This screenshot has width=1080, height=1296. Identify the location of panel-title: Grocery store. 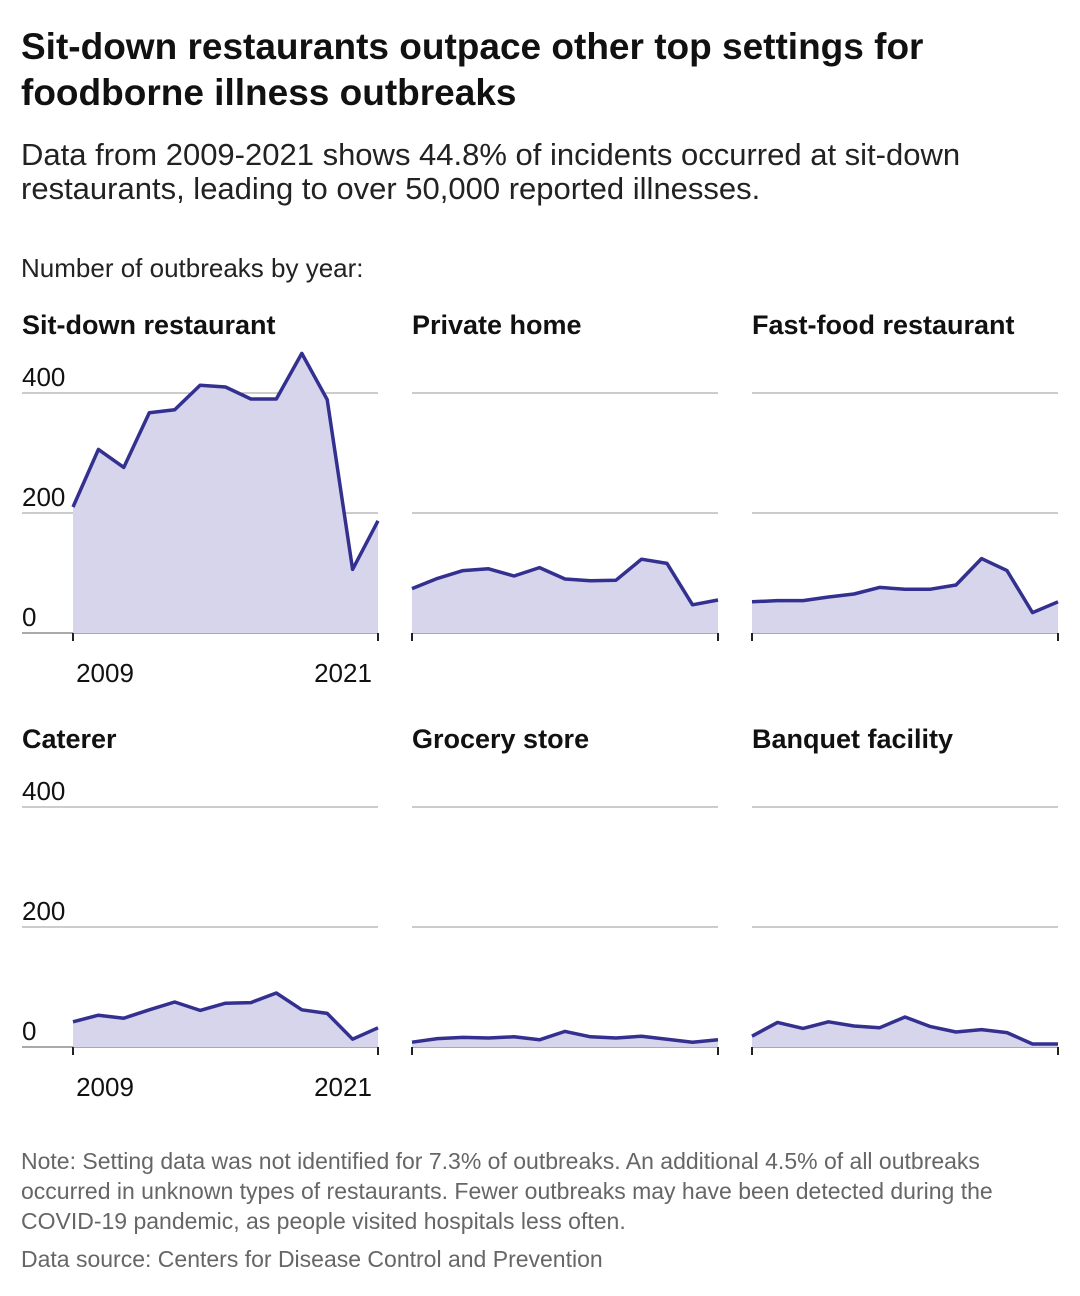
(500, 739).